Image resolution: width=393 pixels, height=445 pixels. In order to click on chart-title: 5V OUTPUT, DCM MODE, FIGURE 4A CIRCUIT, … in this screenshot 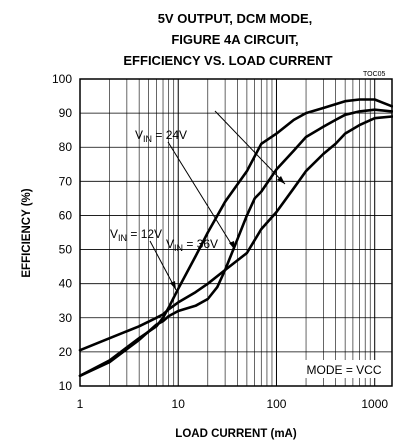, I will do `click(227, 39)`.